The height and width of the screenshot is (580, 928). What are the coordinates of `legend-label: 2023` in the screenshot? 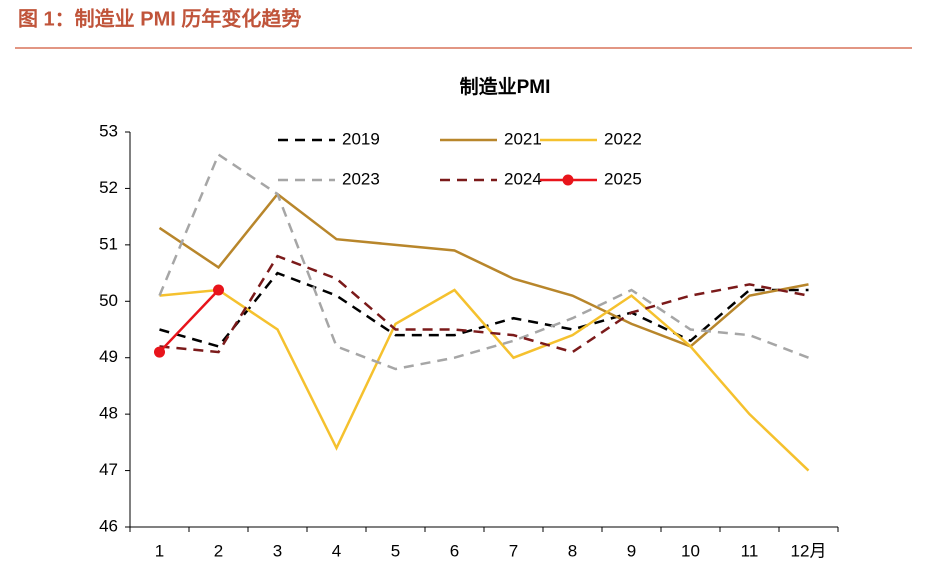 It's located at (361, 178).